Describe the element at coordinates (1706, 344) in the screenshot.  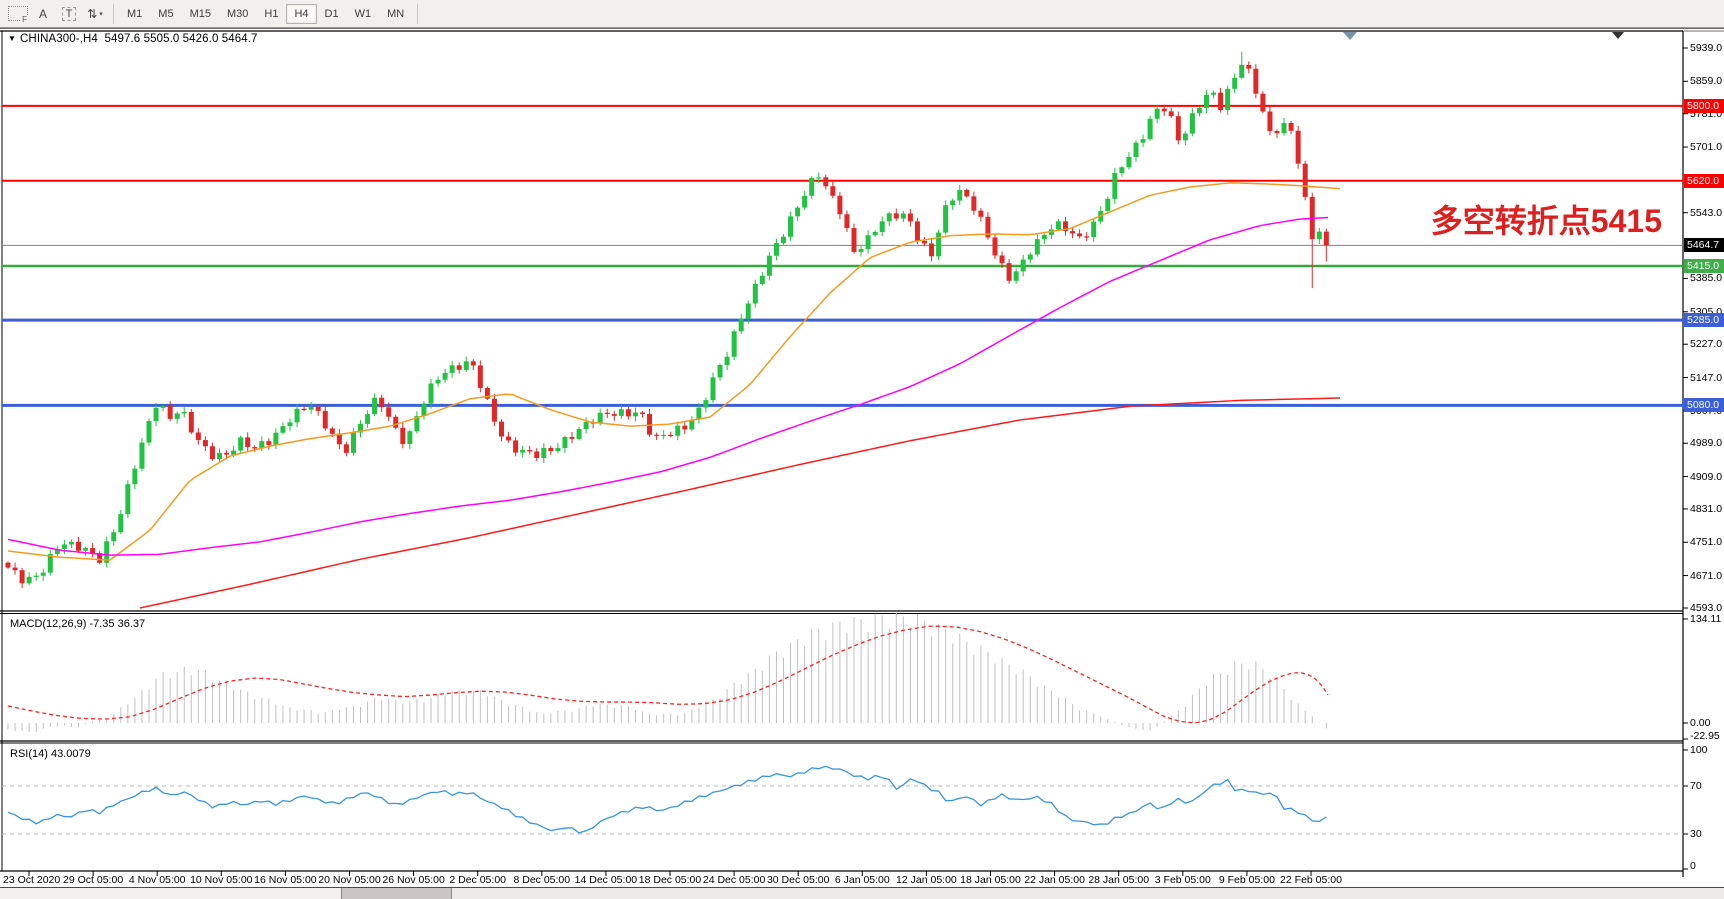
I see `axis-tick-label: 5227.0` at that location.